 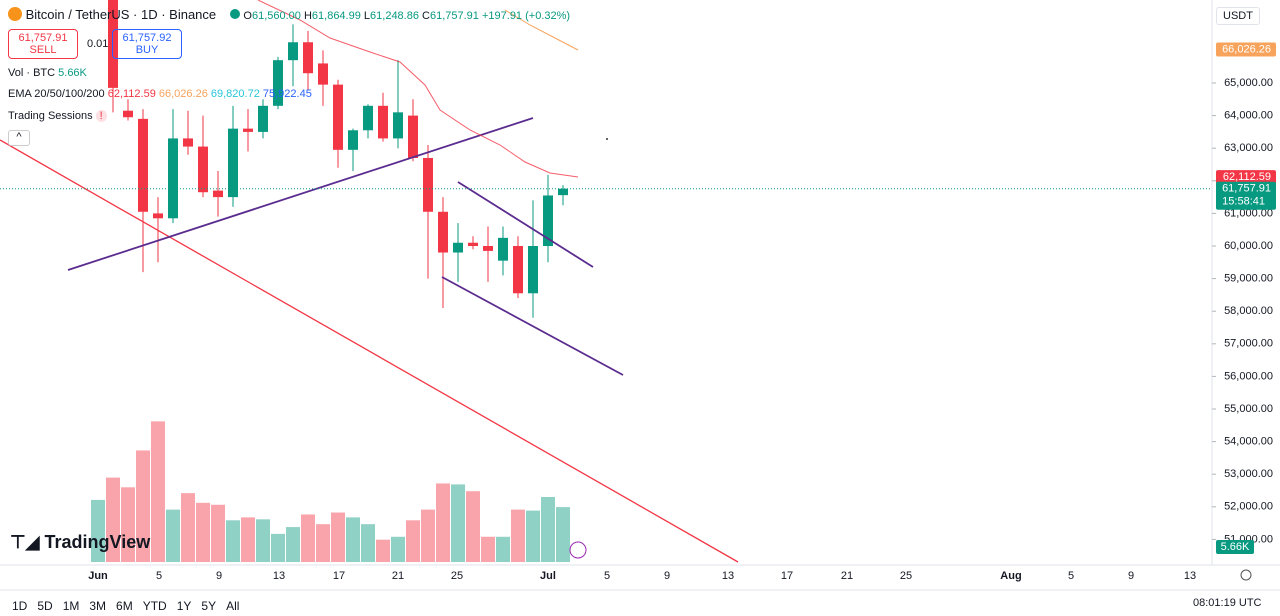 I want to click on timeframe-button: 5D, so click(x=45, y=606).